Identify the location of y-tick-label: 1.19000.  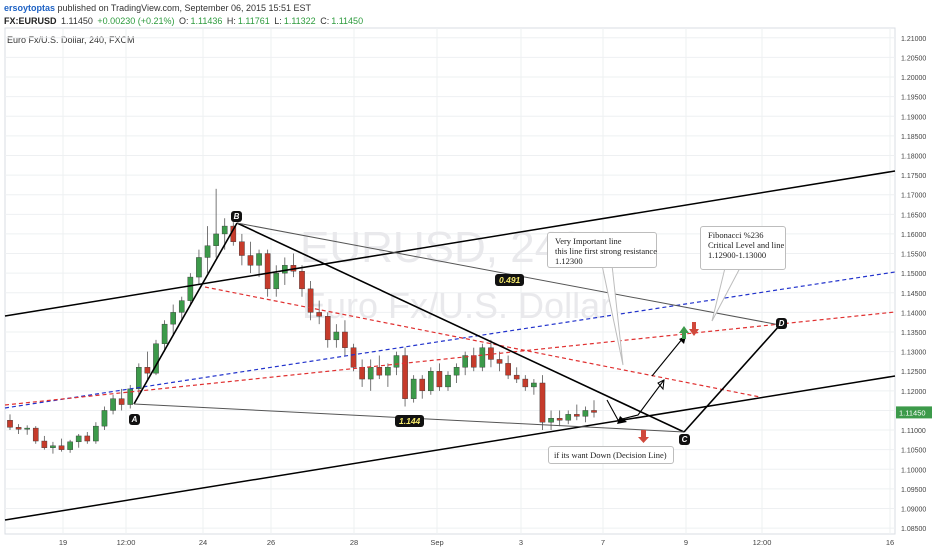
(913, 117).